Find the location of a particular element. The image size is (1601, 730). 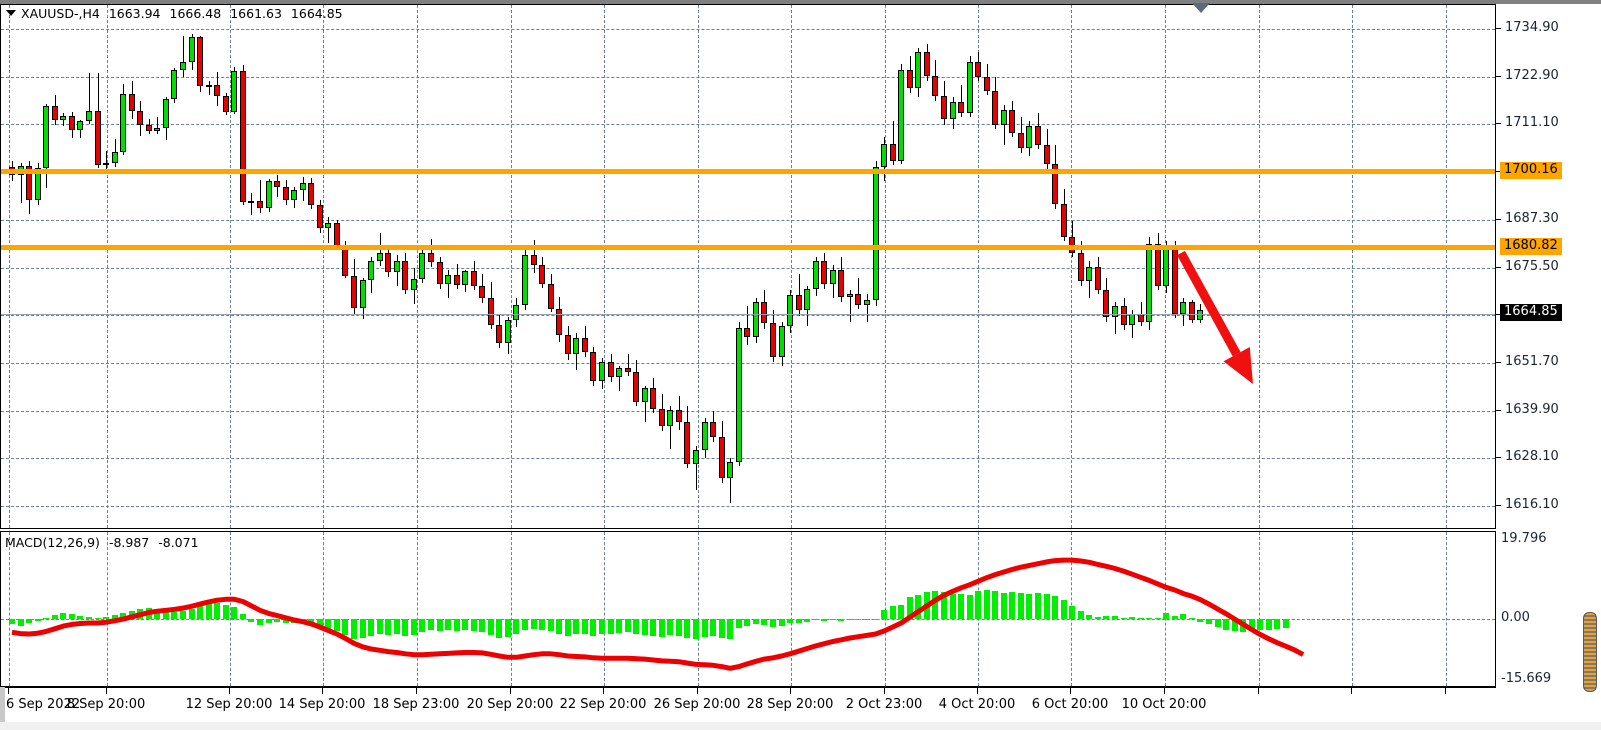

macd-axis-label: -15.669 is located at coordinates (1526, 678).